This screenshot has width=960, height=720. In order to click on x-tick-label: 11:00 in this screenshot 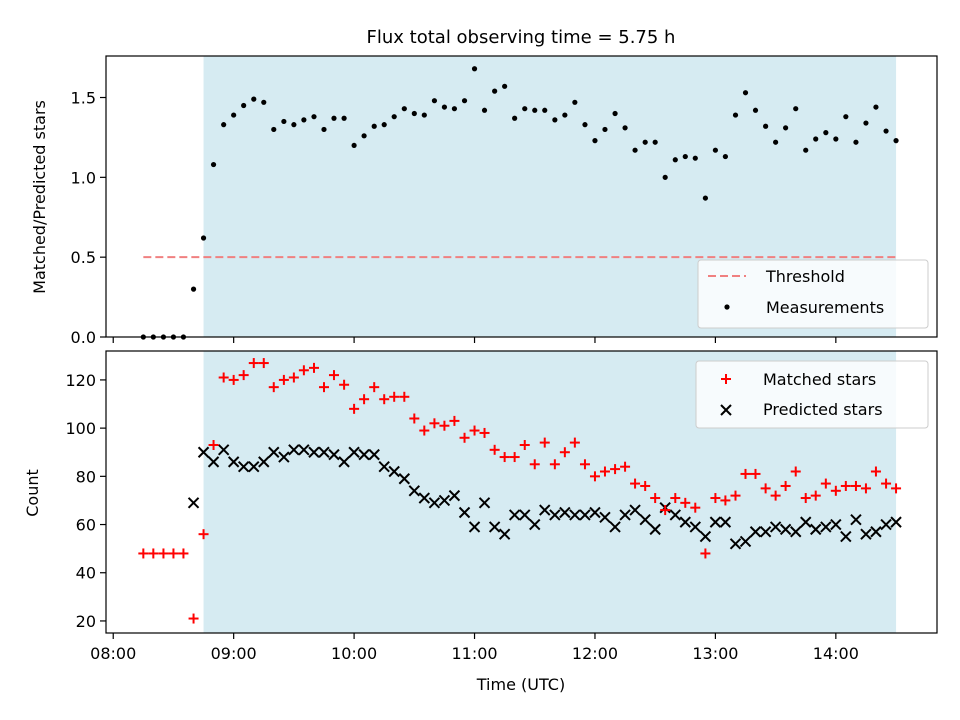, I will do `click(474, 653)`.